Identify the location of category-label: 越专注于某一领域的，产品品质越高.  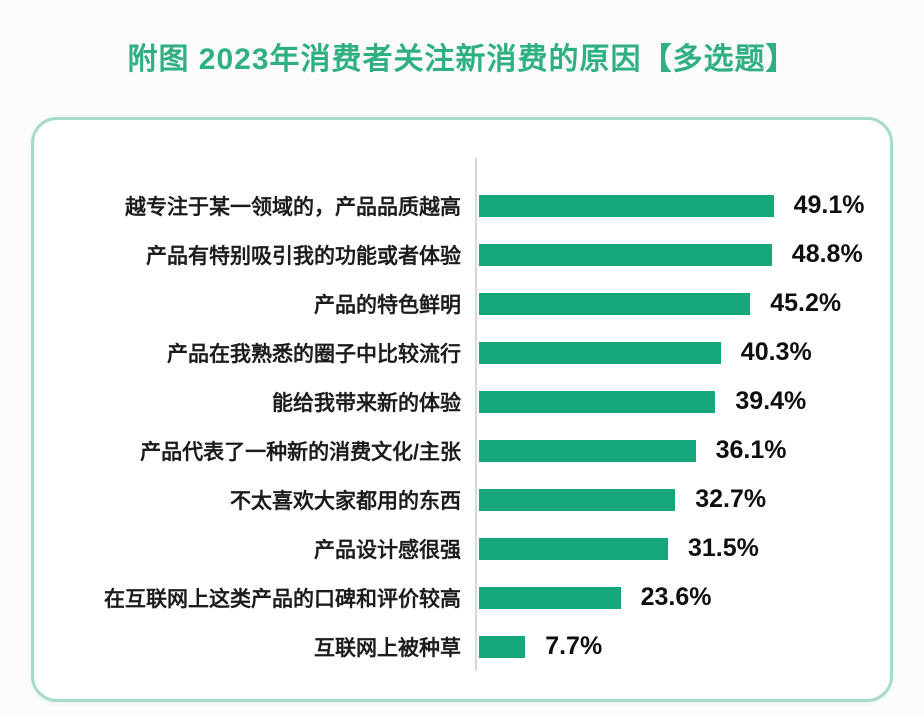
(293, 207).